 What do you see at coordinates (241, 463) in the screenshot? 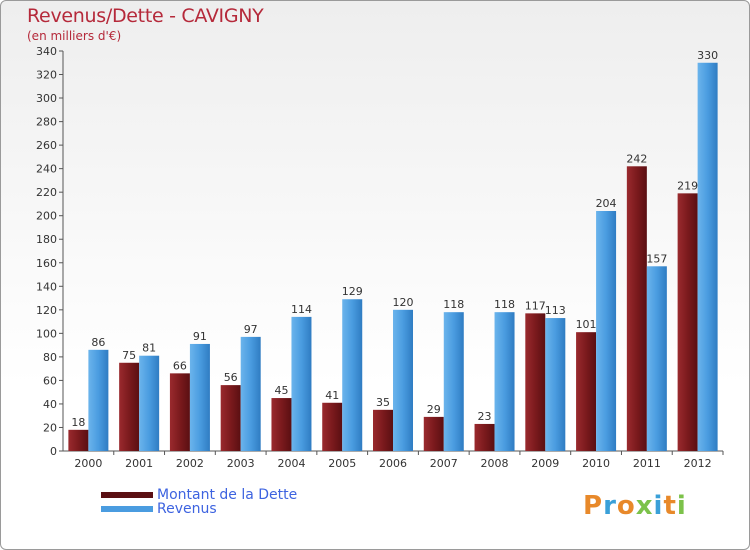
I see `x-tick-label: 2003` at bounding box center [241, 463].